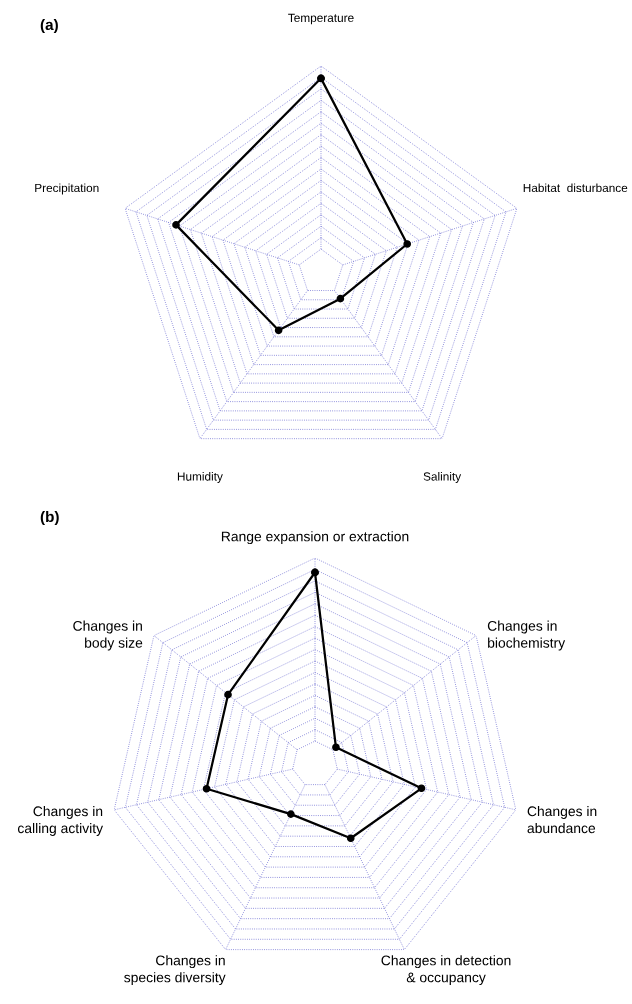  What do you see at coordinates (49, 518) in the screenshot?
I see `chart-title: (b)` at bounding box center [49, 518].